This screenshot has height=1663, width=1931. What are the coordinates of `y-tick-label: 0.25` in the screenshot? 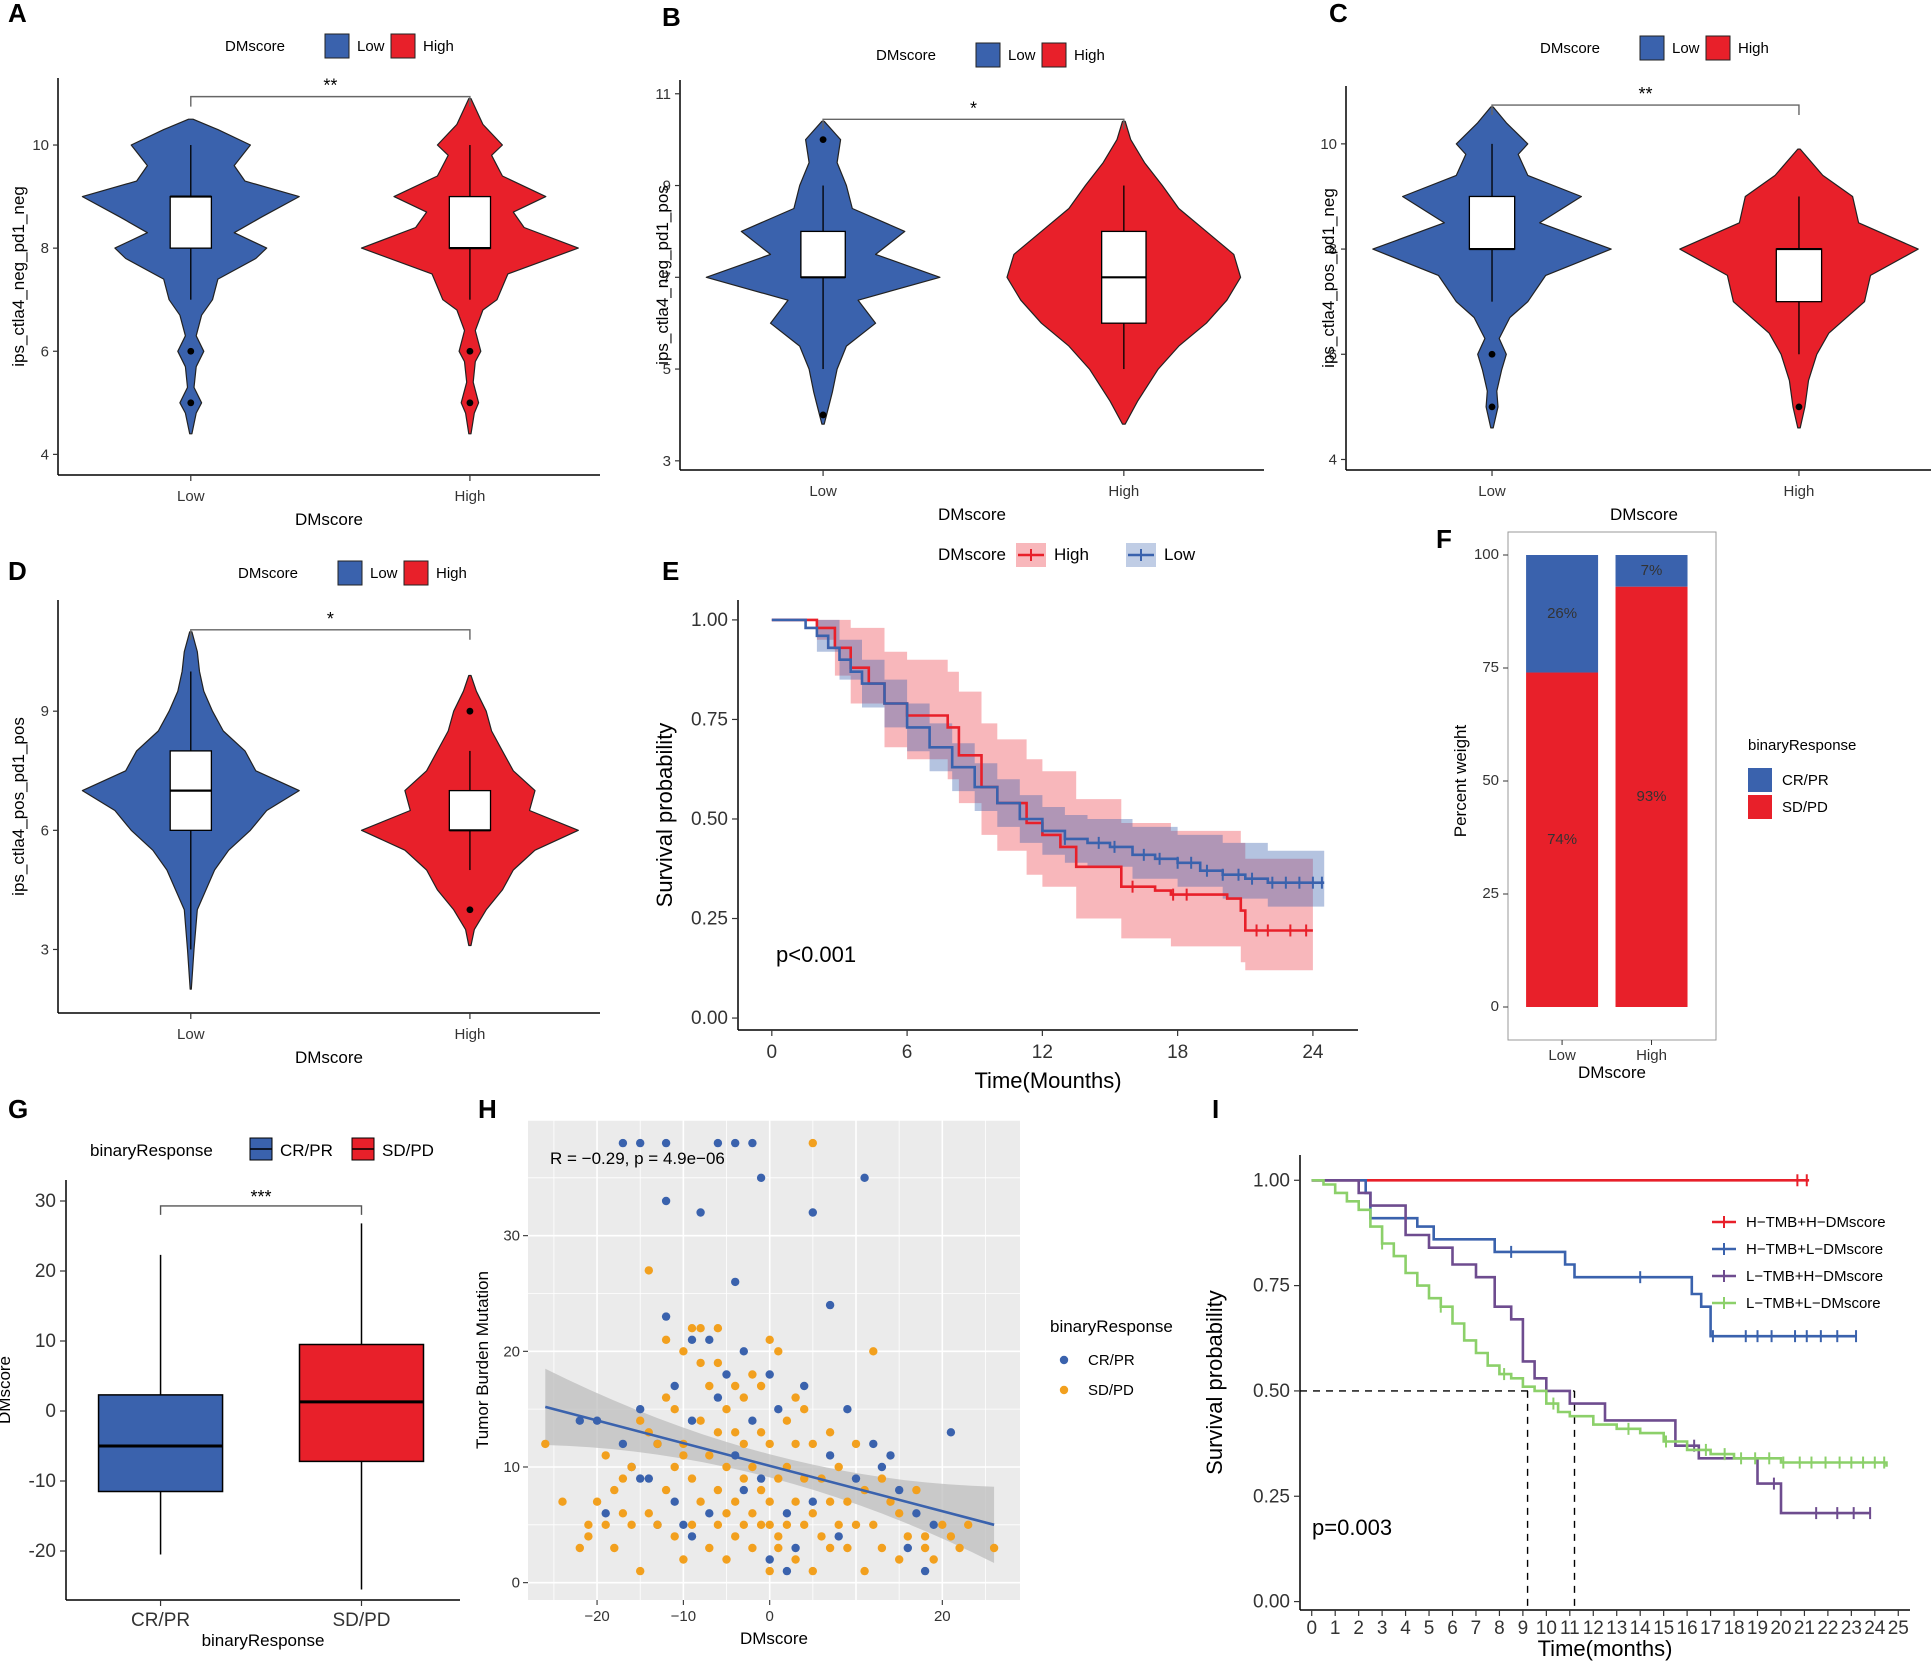 It's located at (1271, 1496).